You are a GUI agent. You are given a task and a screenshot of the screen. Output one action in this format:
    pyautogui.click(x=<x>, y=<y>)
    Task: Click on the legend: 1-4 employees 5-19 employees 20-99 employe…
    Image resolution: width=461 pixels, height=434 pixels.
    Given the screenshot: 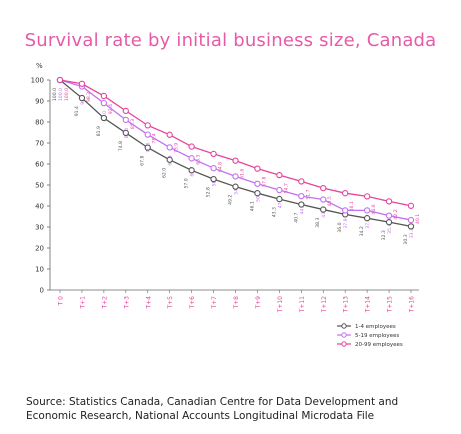 What is the action you would take?
    pyautogui.click(x=370, y=335)
    